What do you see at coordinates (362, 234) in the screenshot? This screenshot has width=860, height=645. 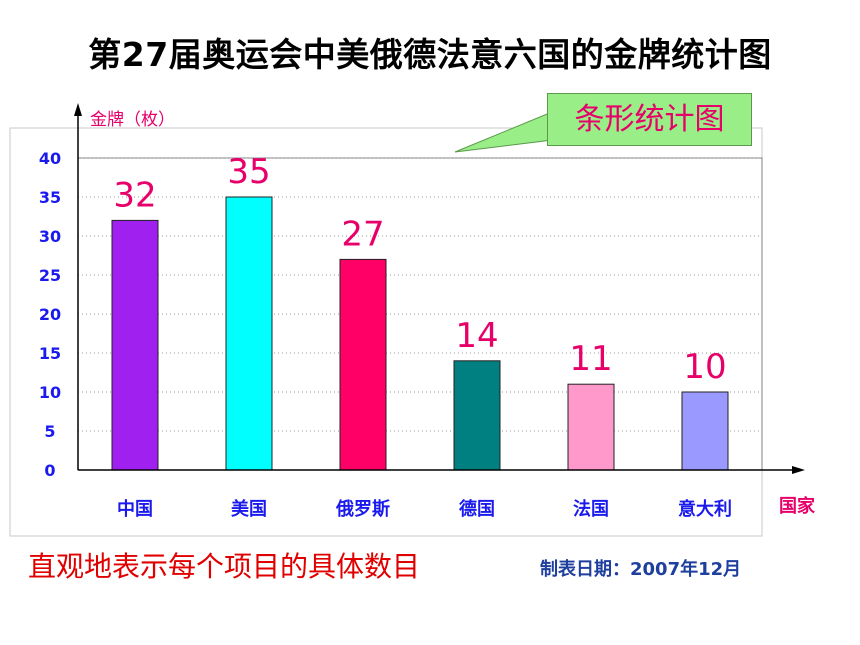 I see `value-label: 27` at bounding box center [362, 234].